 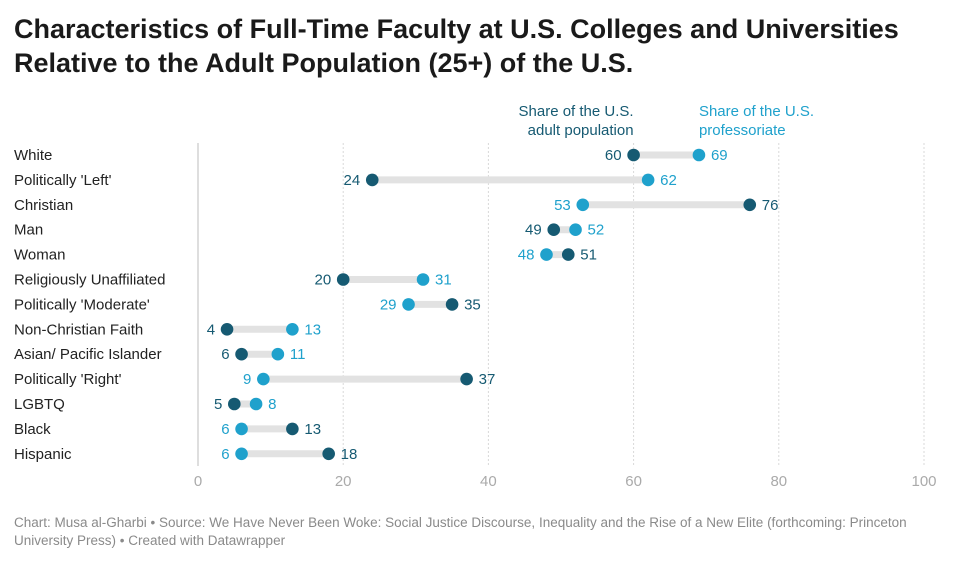 What do you see at coordinates (533, 230) in the screenshot?
I see `population-value-label: 49` at bounding box center [533, 230].